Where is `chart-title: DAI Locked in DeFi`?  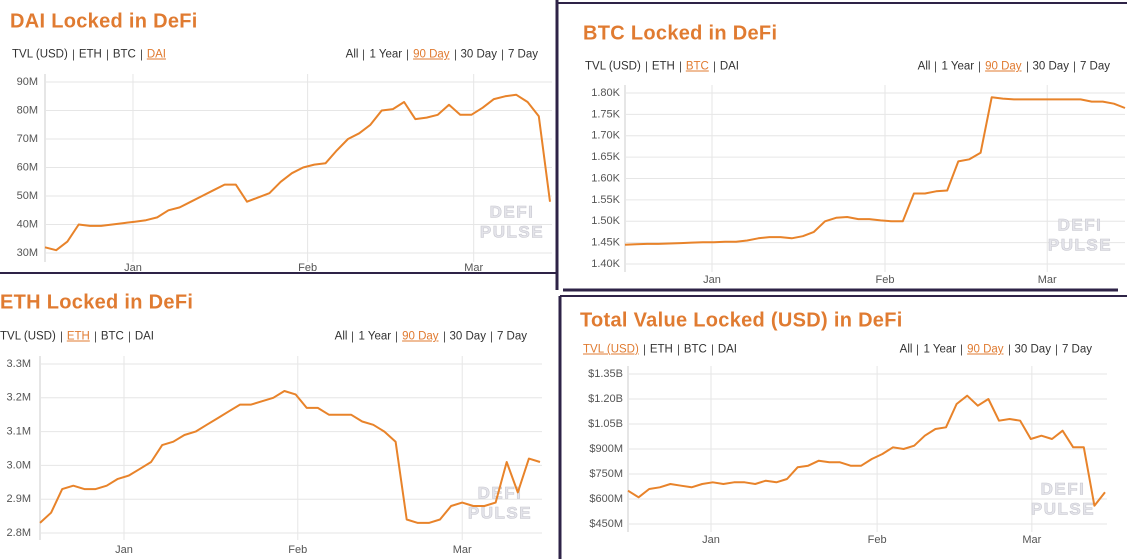
chart-title: DAI Locked in DeFi is located at coordinates (104, 21).